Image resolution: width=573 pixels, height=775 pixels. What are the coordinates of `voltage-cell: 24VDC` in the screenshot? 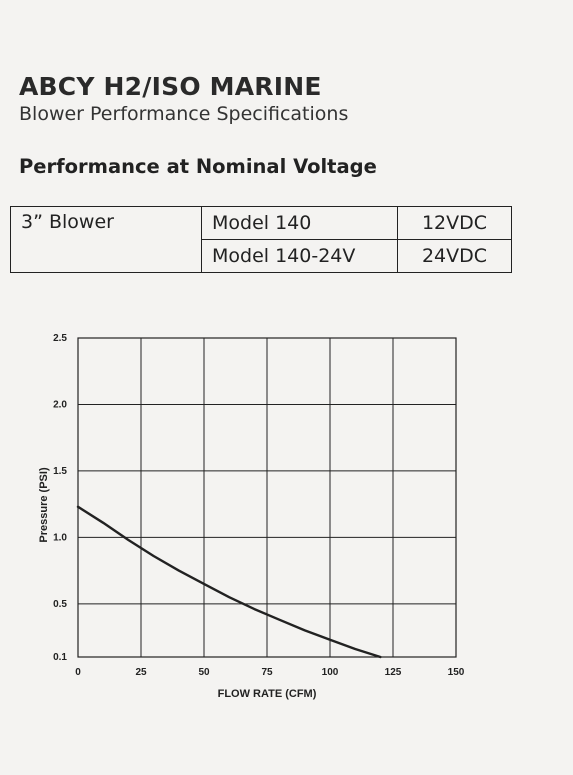 It's located at (454, 256).